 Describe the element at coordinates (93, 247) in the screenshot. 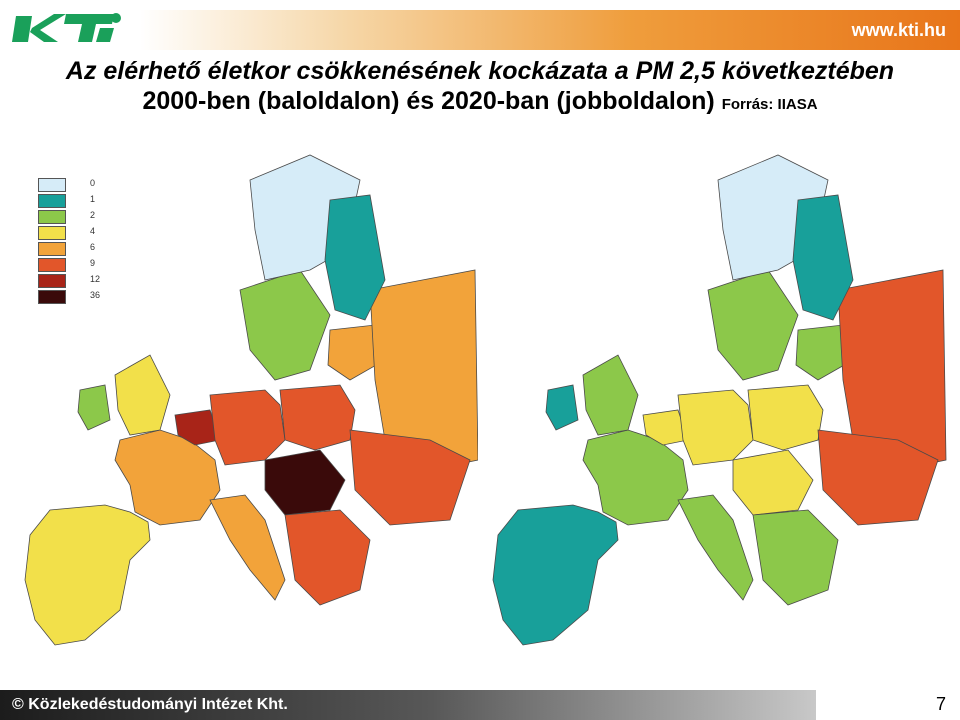

I see `legend-label: 6` at that location.